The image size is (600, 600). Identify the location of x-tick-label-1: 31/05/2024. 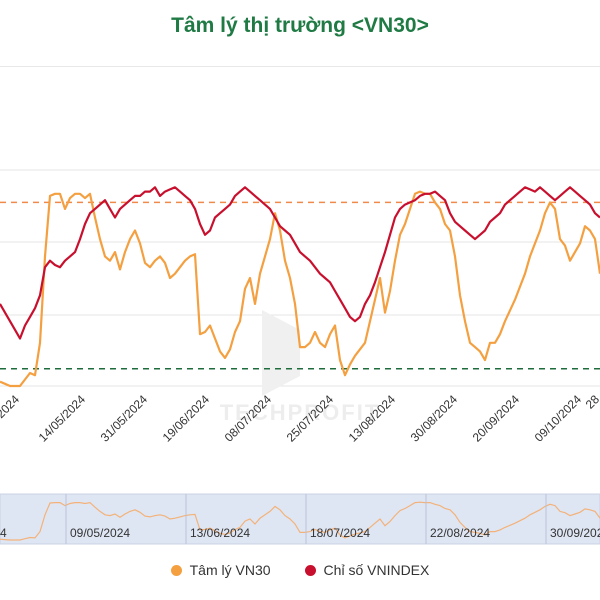
(124, 418).